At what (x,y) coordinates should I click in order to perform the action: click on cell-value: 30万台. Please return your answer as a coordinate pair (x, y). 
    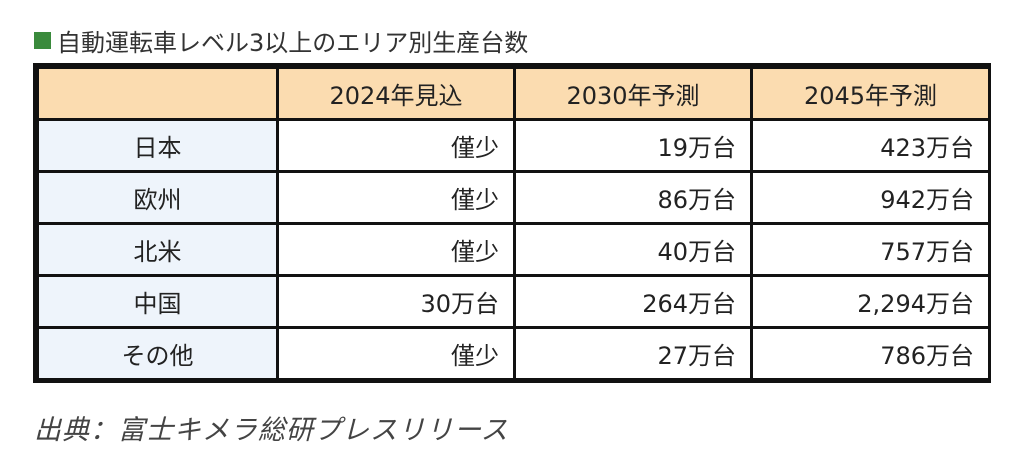
    Looking at the image, I should click on (396, 301).